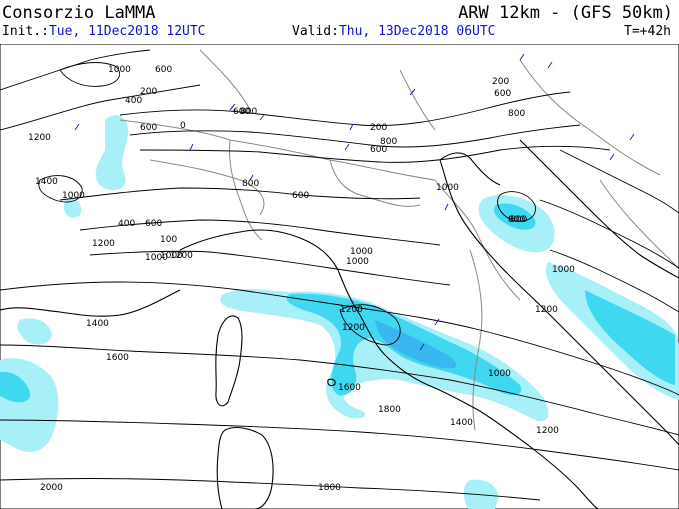 Image resolution: width=679 pixels, height=509 pixels. I want to click on model-title: ARW 12km - (GFS 50km), so click(565, 13).